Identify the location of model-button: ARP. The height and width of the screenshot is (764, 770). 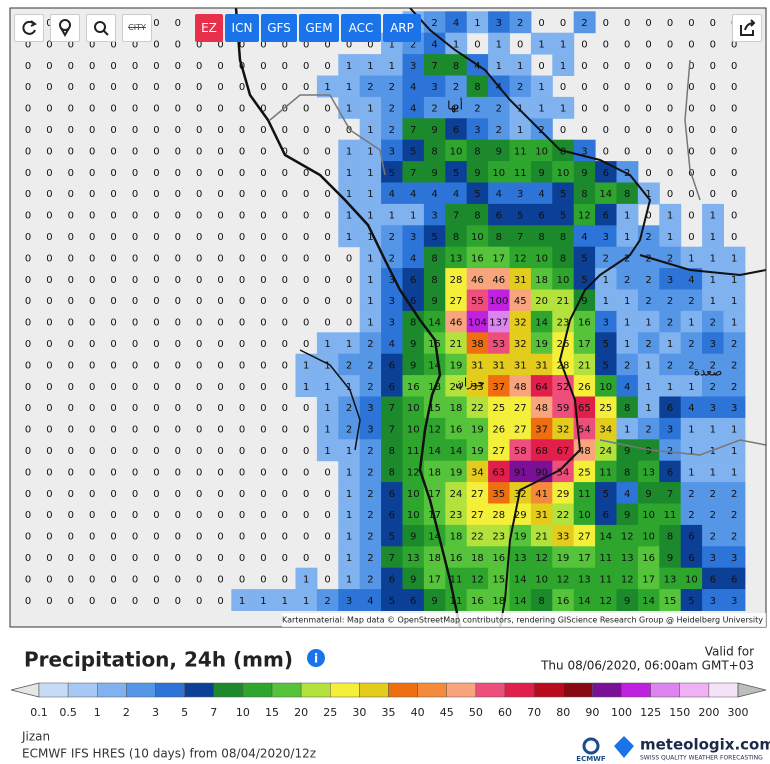
(402, 28).